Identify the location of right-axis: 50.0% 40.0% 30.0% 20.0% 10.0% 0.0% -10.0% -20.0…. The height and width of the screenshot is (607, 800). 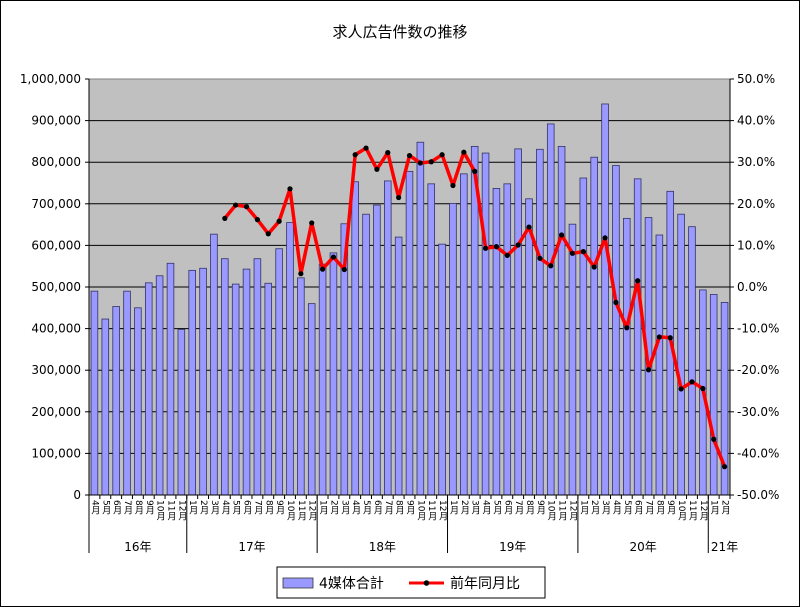
(754, 287).